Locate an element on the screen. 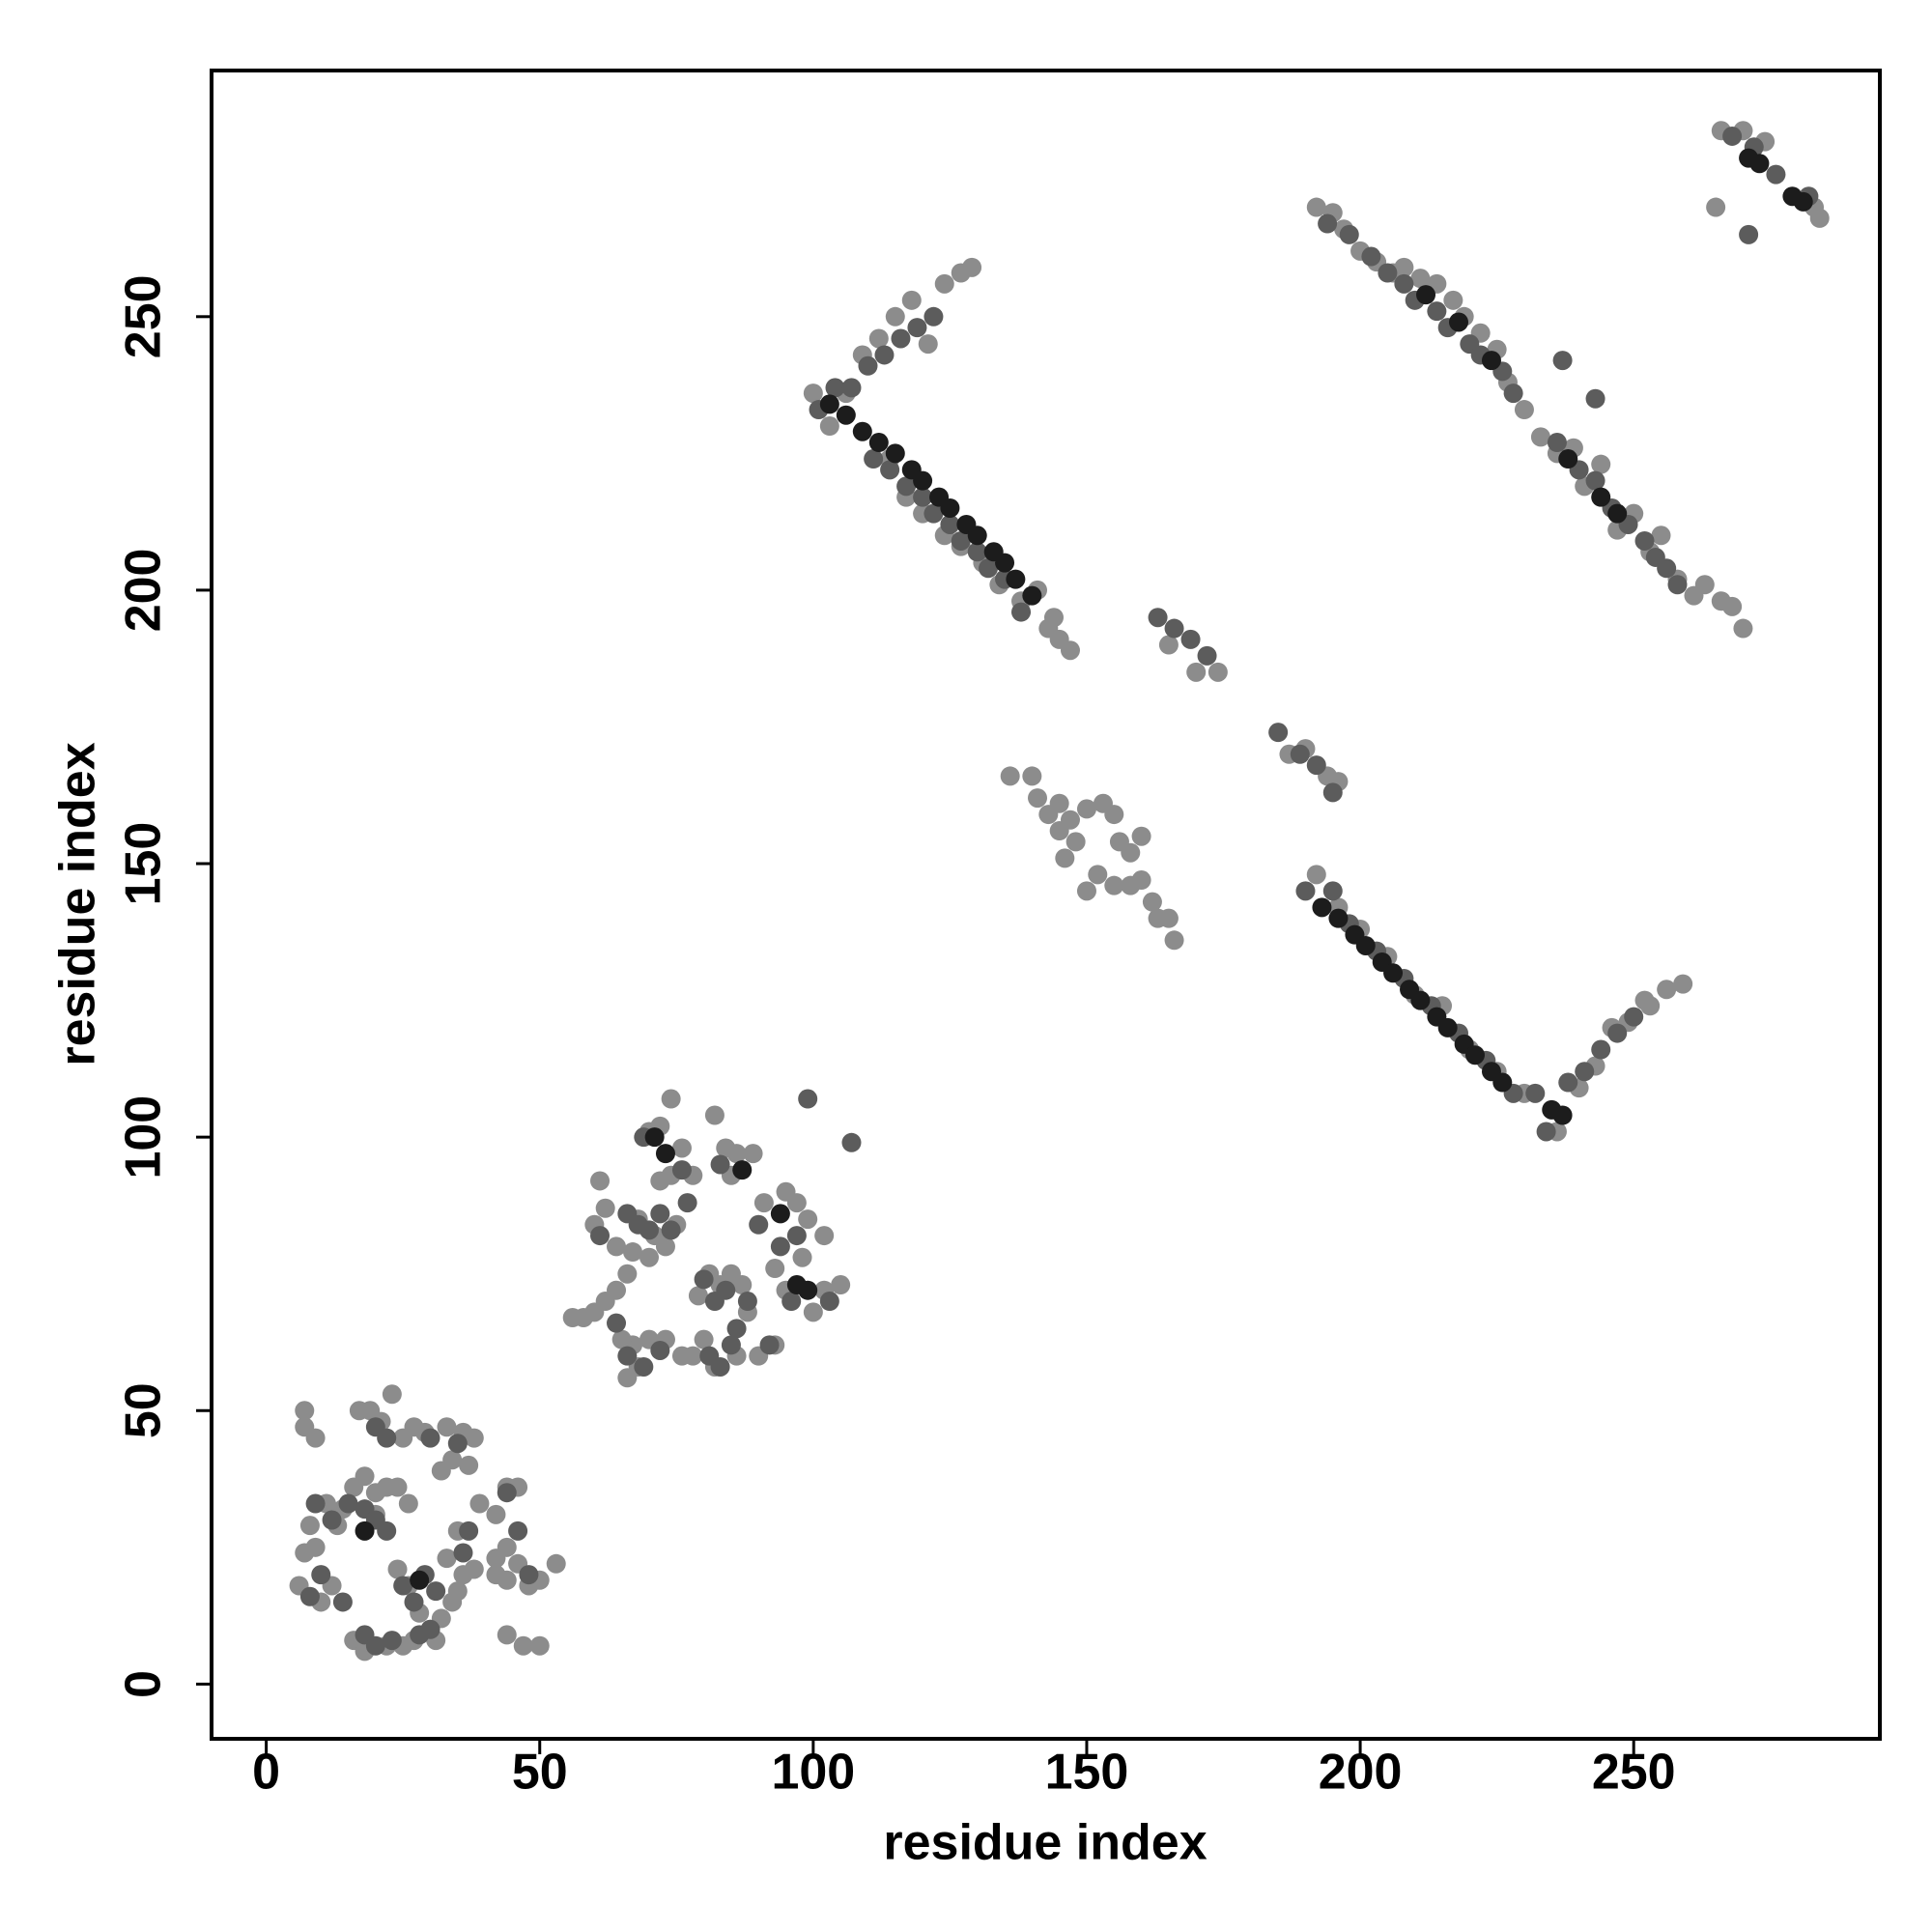 The image size is (1932, 1932). y-tick-label: 0 is located at coordinates (144, 1684).